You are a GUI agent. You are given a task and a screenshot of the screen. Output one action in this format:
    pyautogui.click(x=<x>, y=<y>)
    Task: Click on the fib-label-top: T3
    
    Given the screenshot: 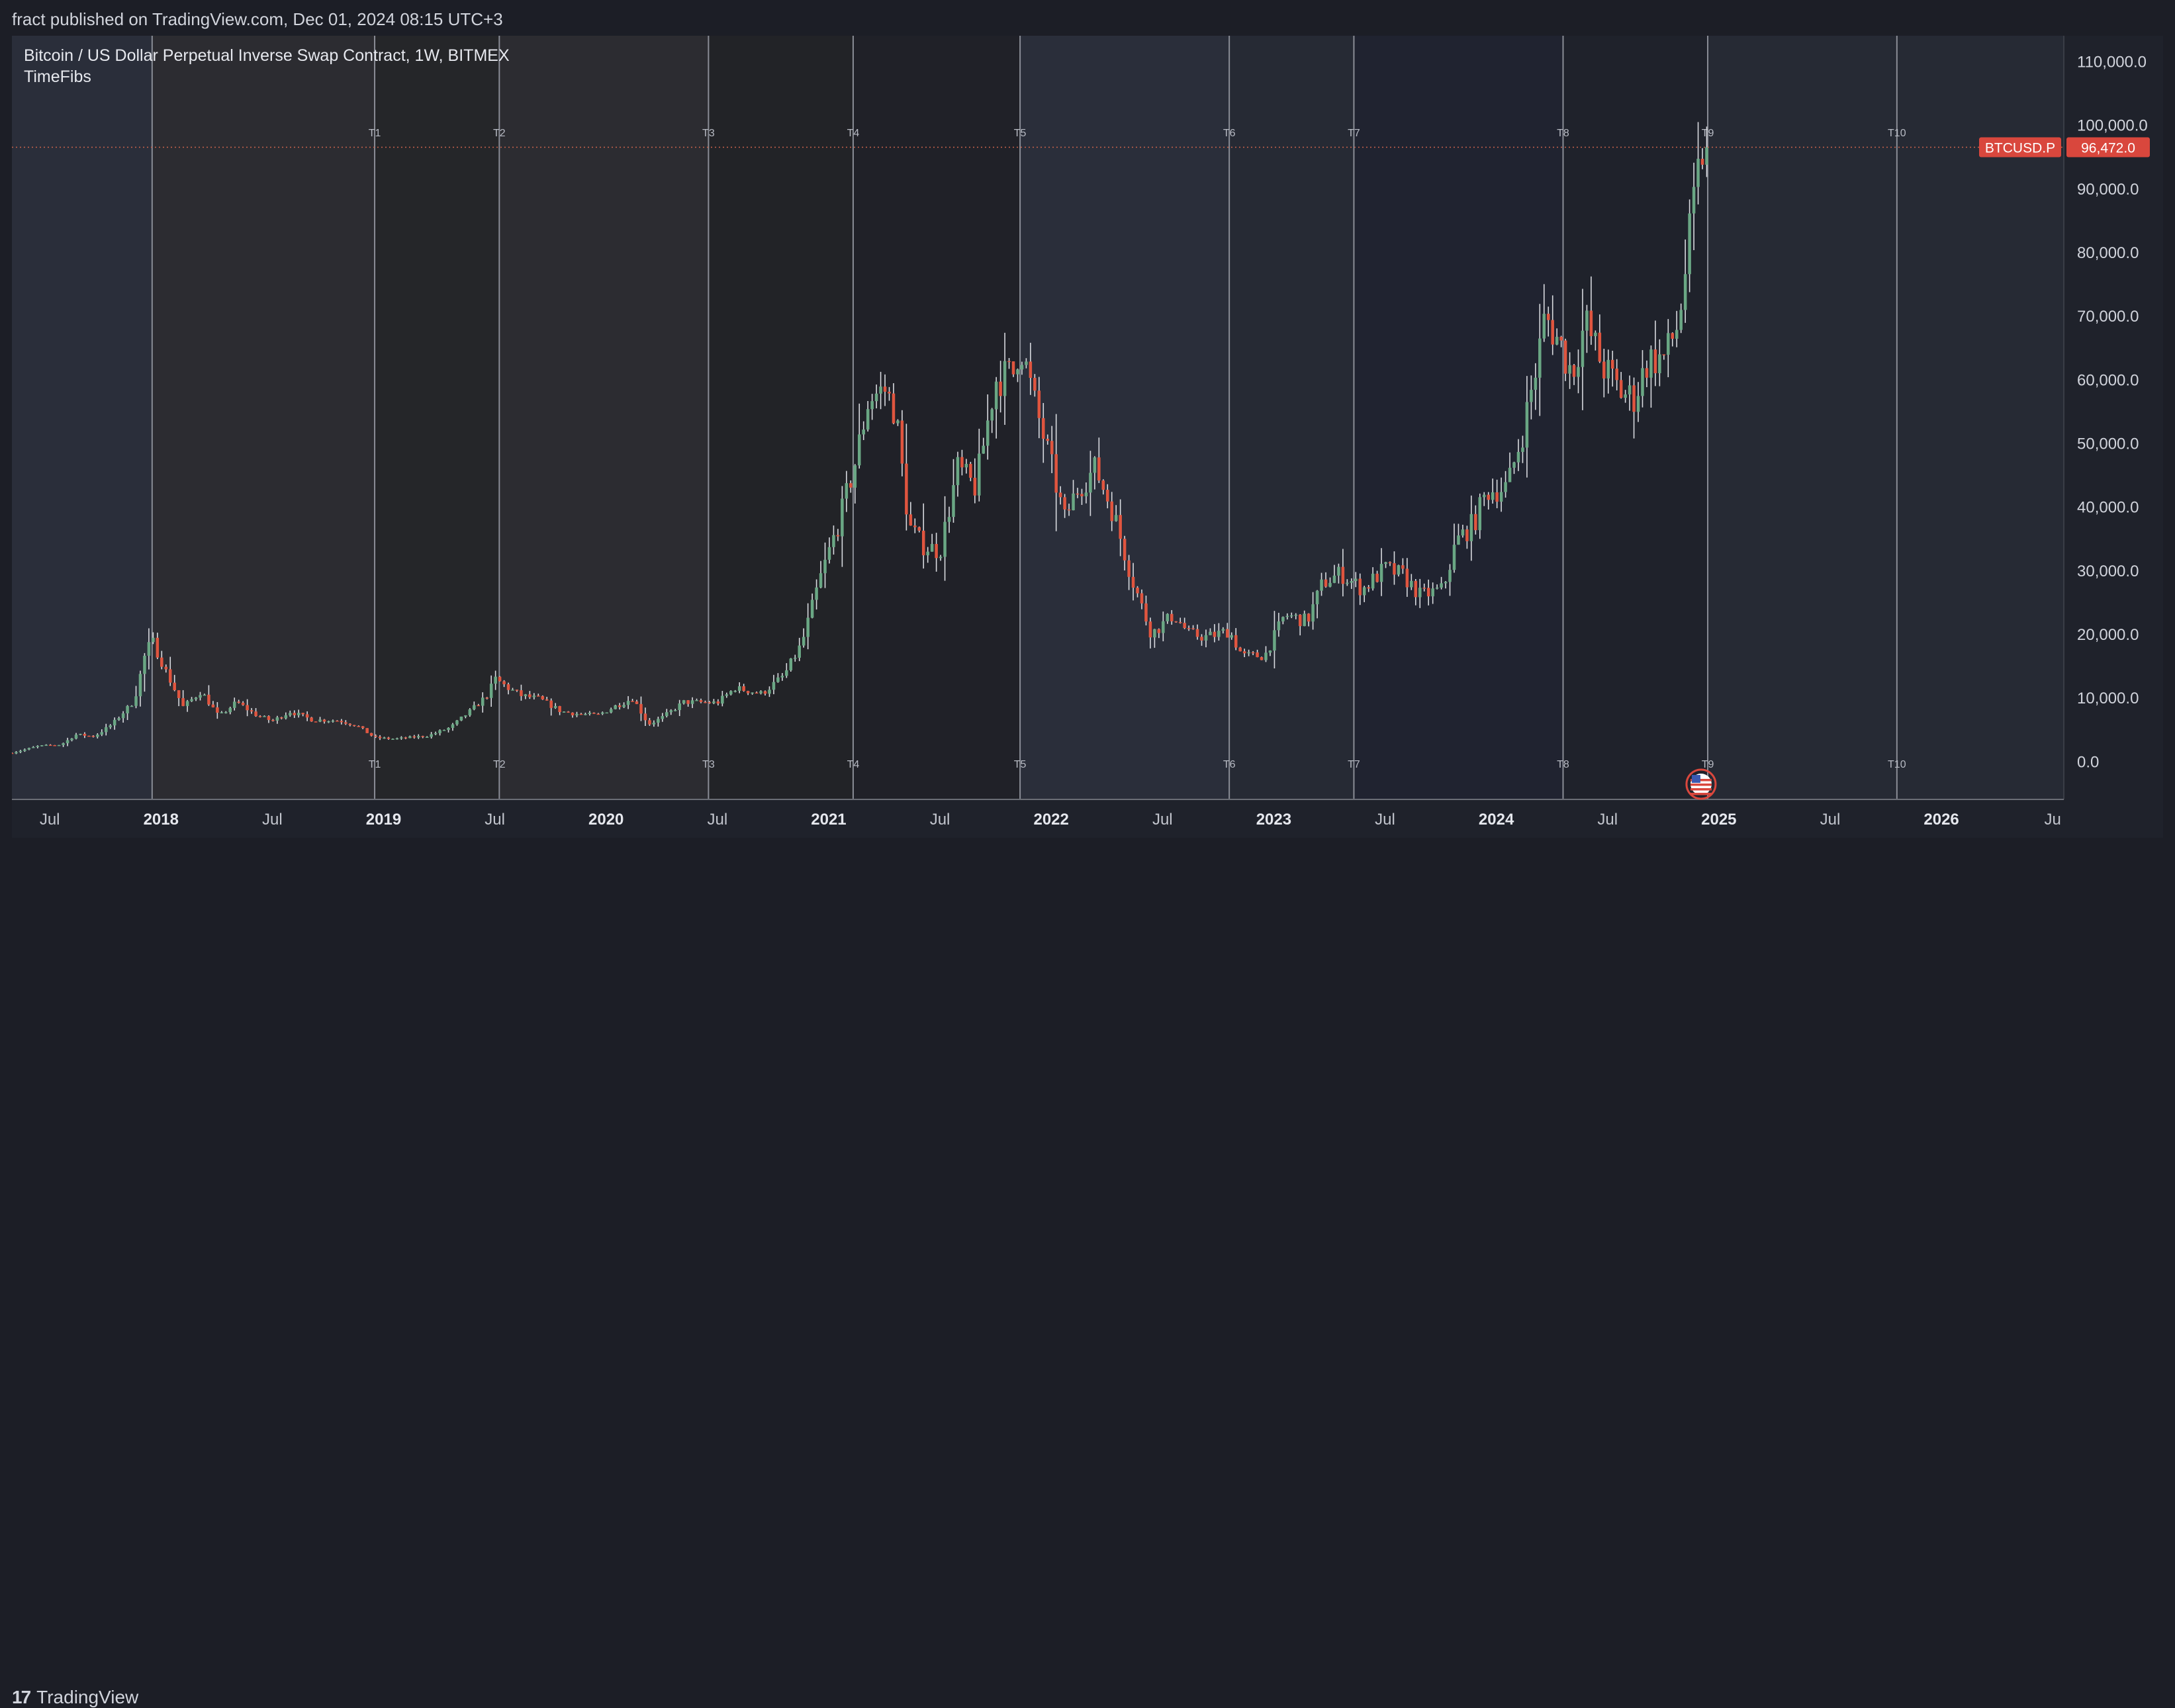 What is the action you would take?
    pyautogui.click(x=708, y=133)
    